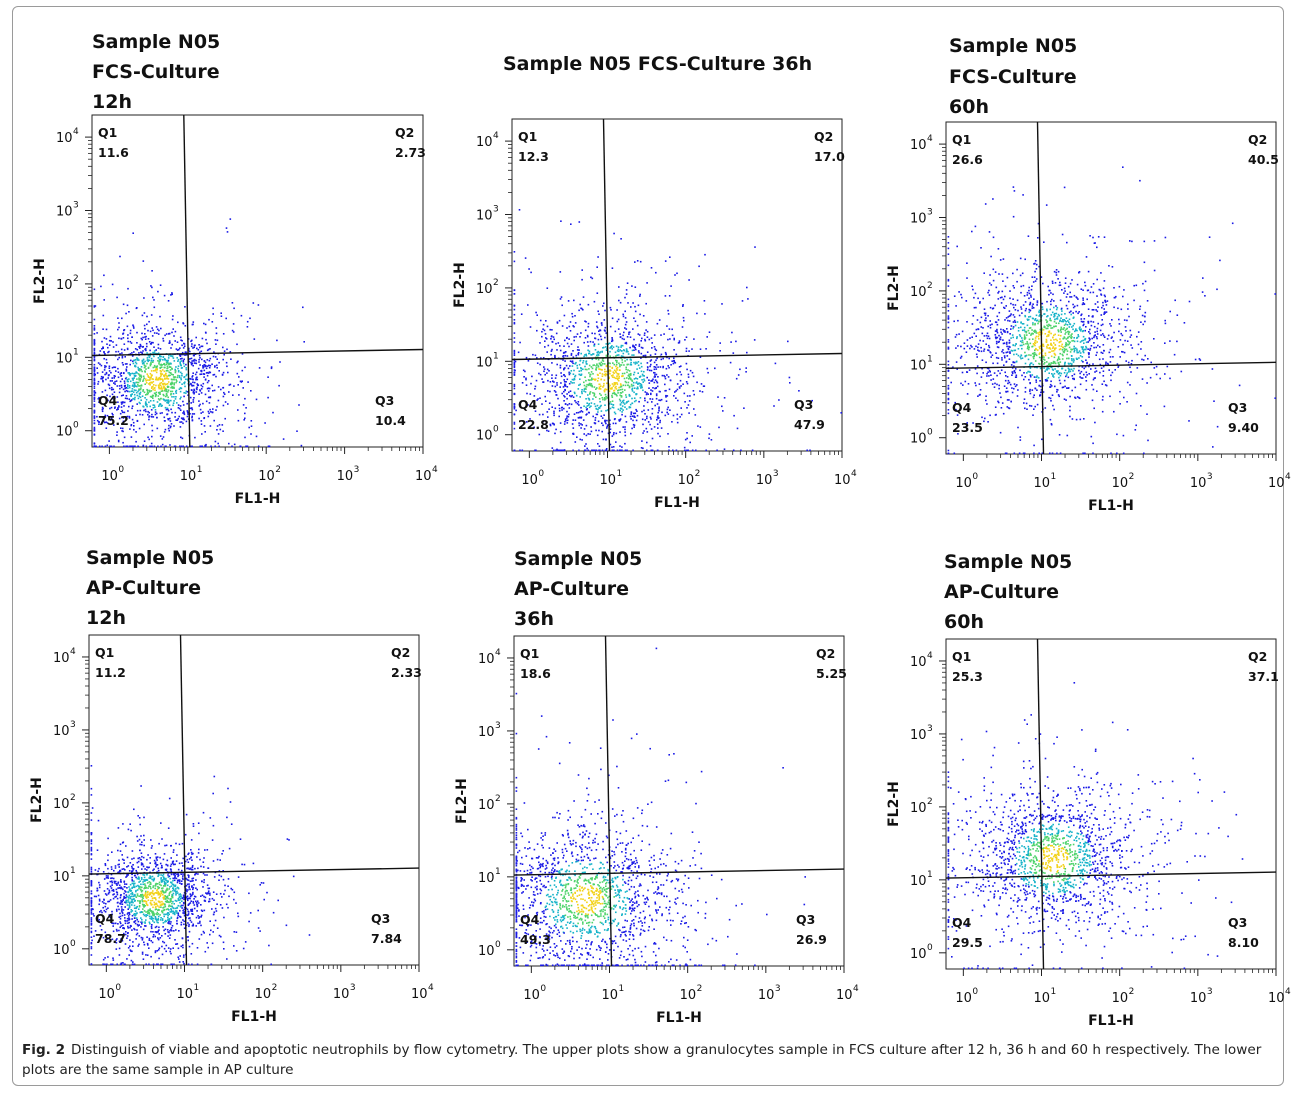 The width and height of the screenshot is (1293, 1096). What do you see at coordinates (484, 436) in the screenshot?
I see `y-tick-label: 10` at bounding box center [484, 436].